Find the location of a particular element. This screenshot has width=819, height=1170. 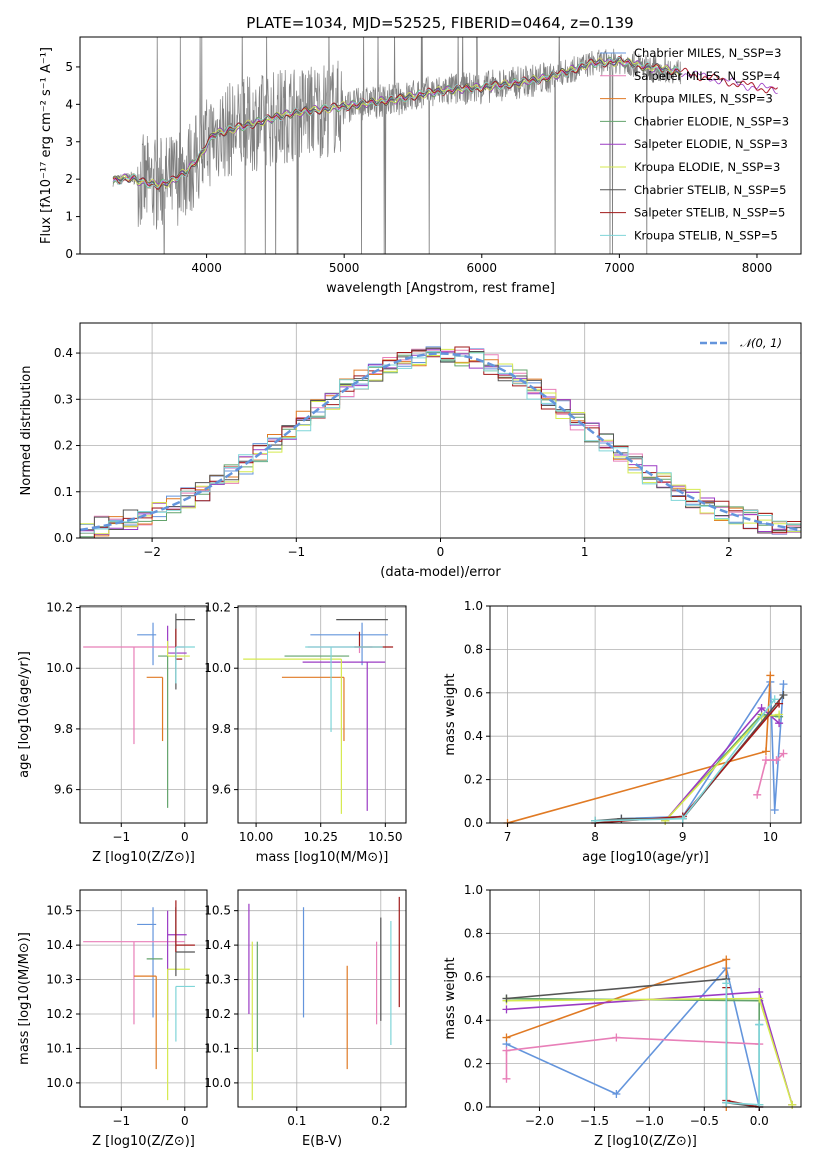

residual-histogram-kroupa-stelib is located at coordinates (440, 444).